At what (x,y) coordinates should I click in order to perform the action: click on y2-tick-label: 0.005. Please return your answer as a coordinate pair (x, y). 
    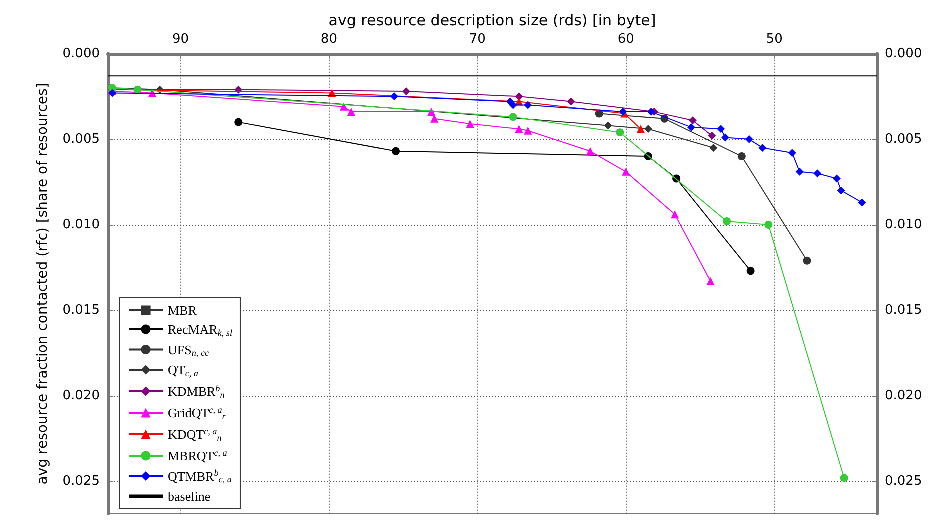
    Looking at the image, I should click on (903, 139).